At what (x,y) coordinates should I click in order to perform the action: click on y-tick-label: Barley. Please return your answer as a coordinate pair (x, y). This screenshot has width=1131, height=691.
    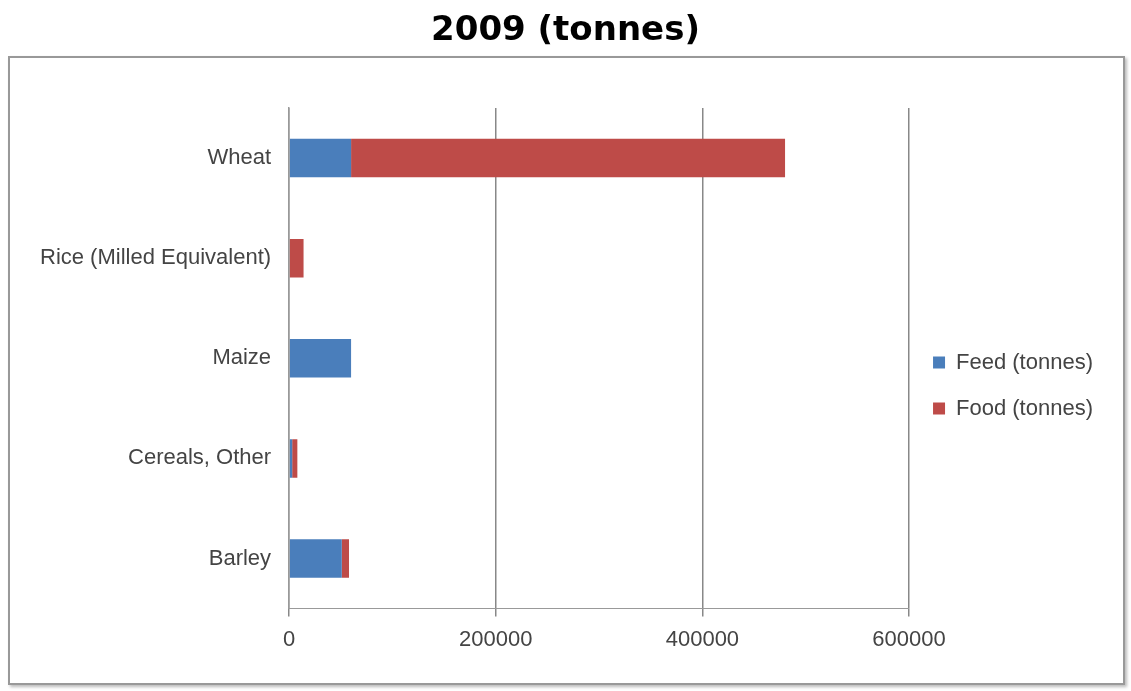
    Looking at the image, I should click on (240, 557).